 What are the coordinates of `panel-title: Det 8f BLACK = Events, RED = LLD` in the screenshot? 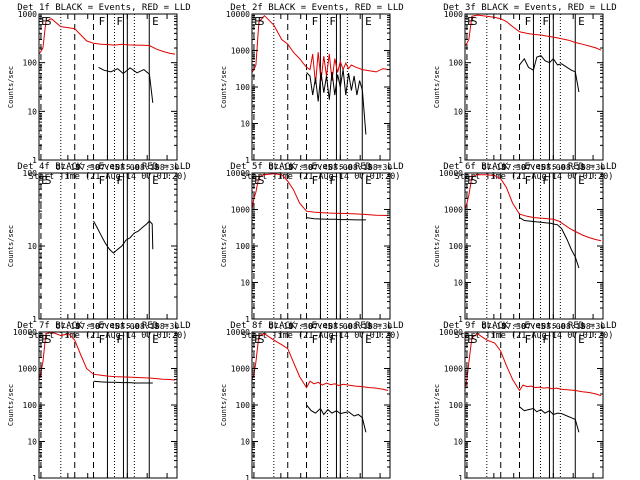 It's located at (316, 326).